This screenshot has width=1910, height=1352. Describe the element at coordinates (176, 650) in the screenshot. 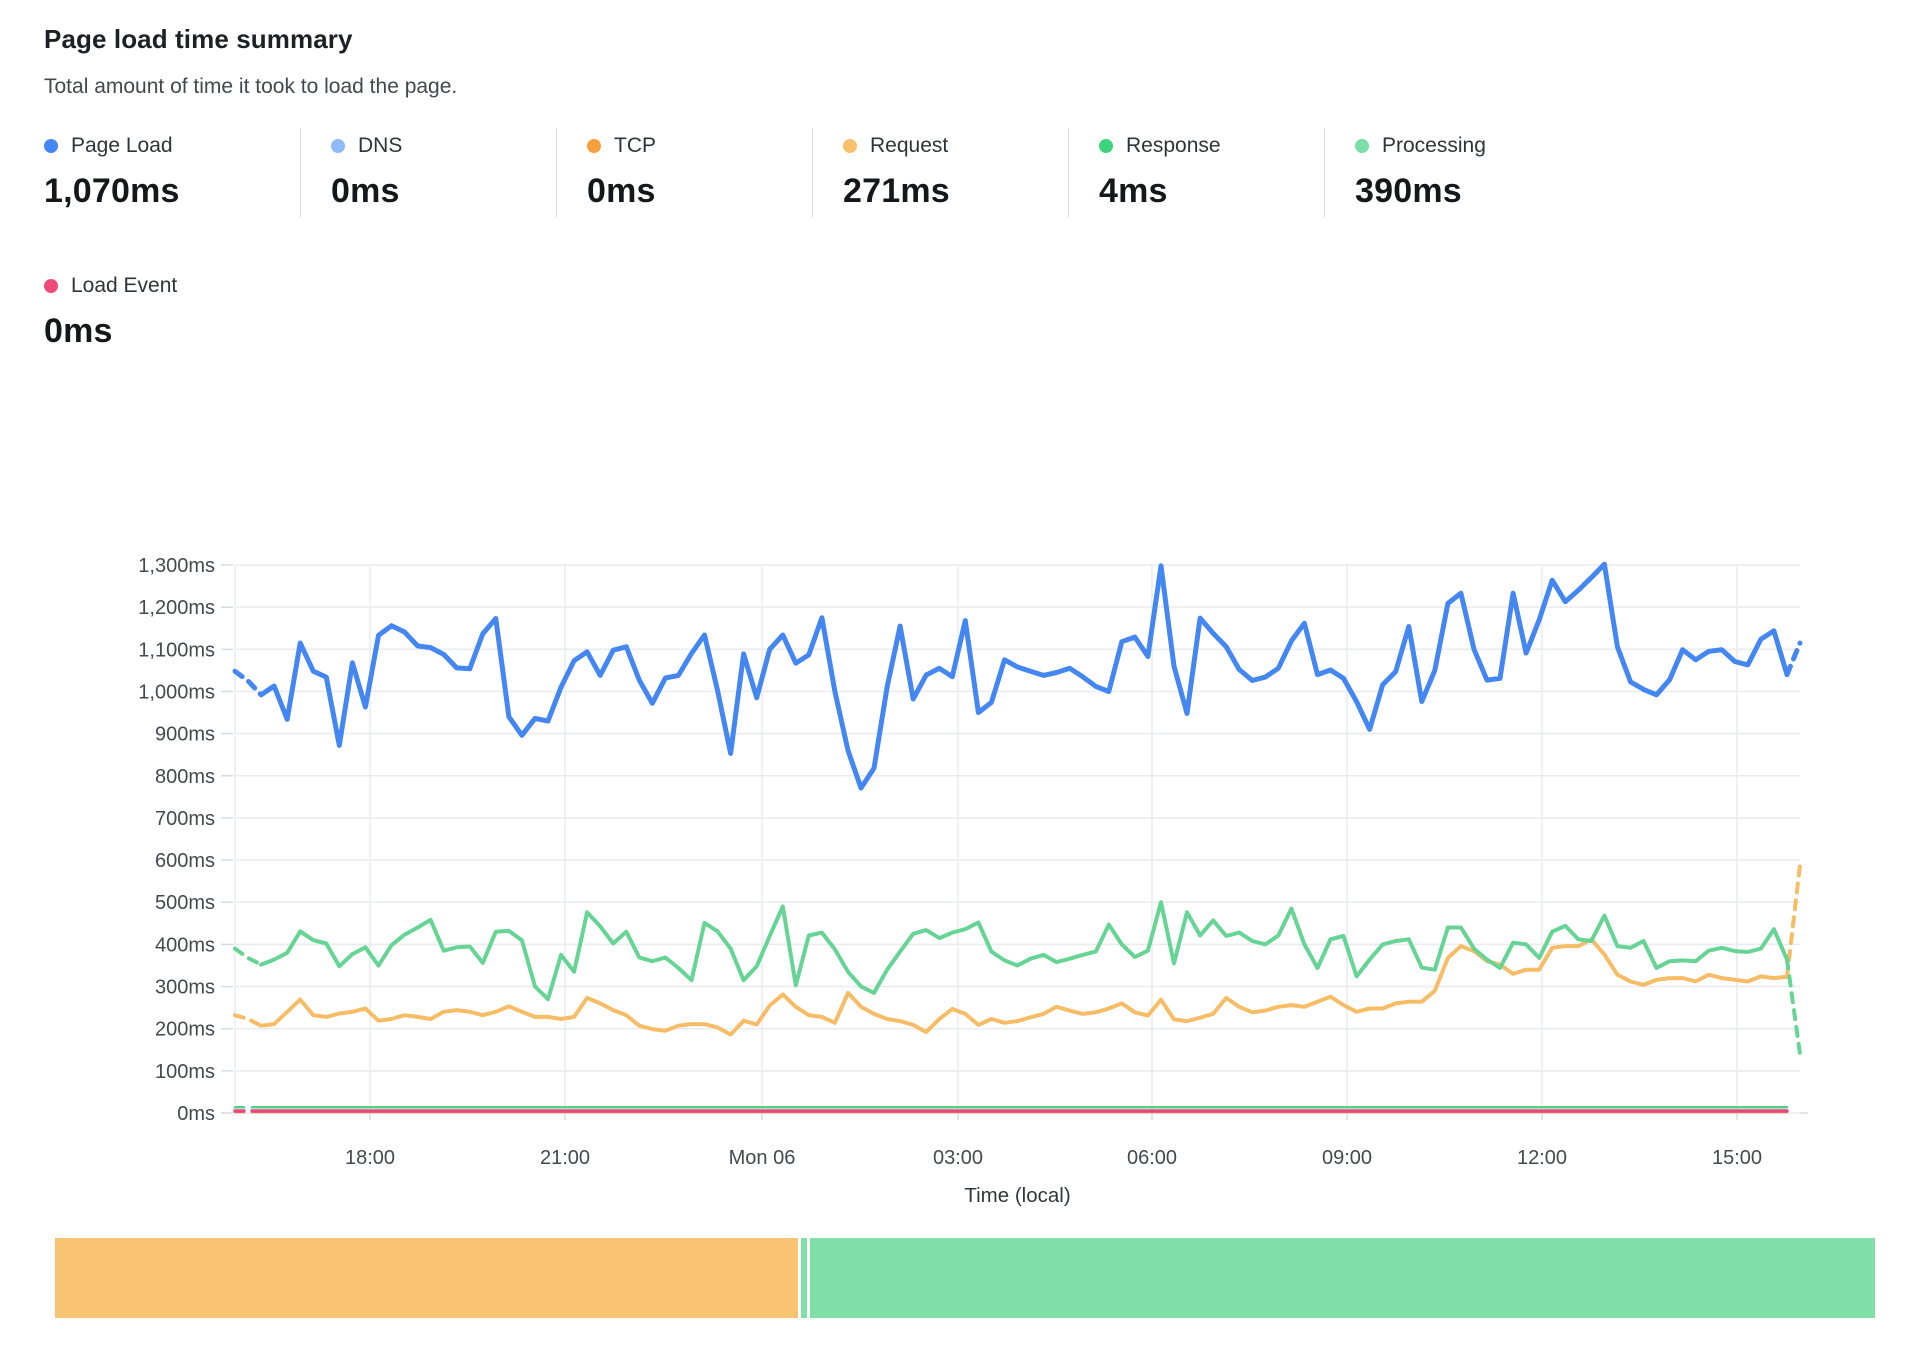

I see `svg-text: 1,100ms` at that location.